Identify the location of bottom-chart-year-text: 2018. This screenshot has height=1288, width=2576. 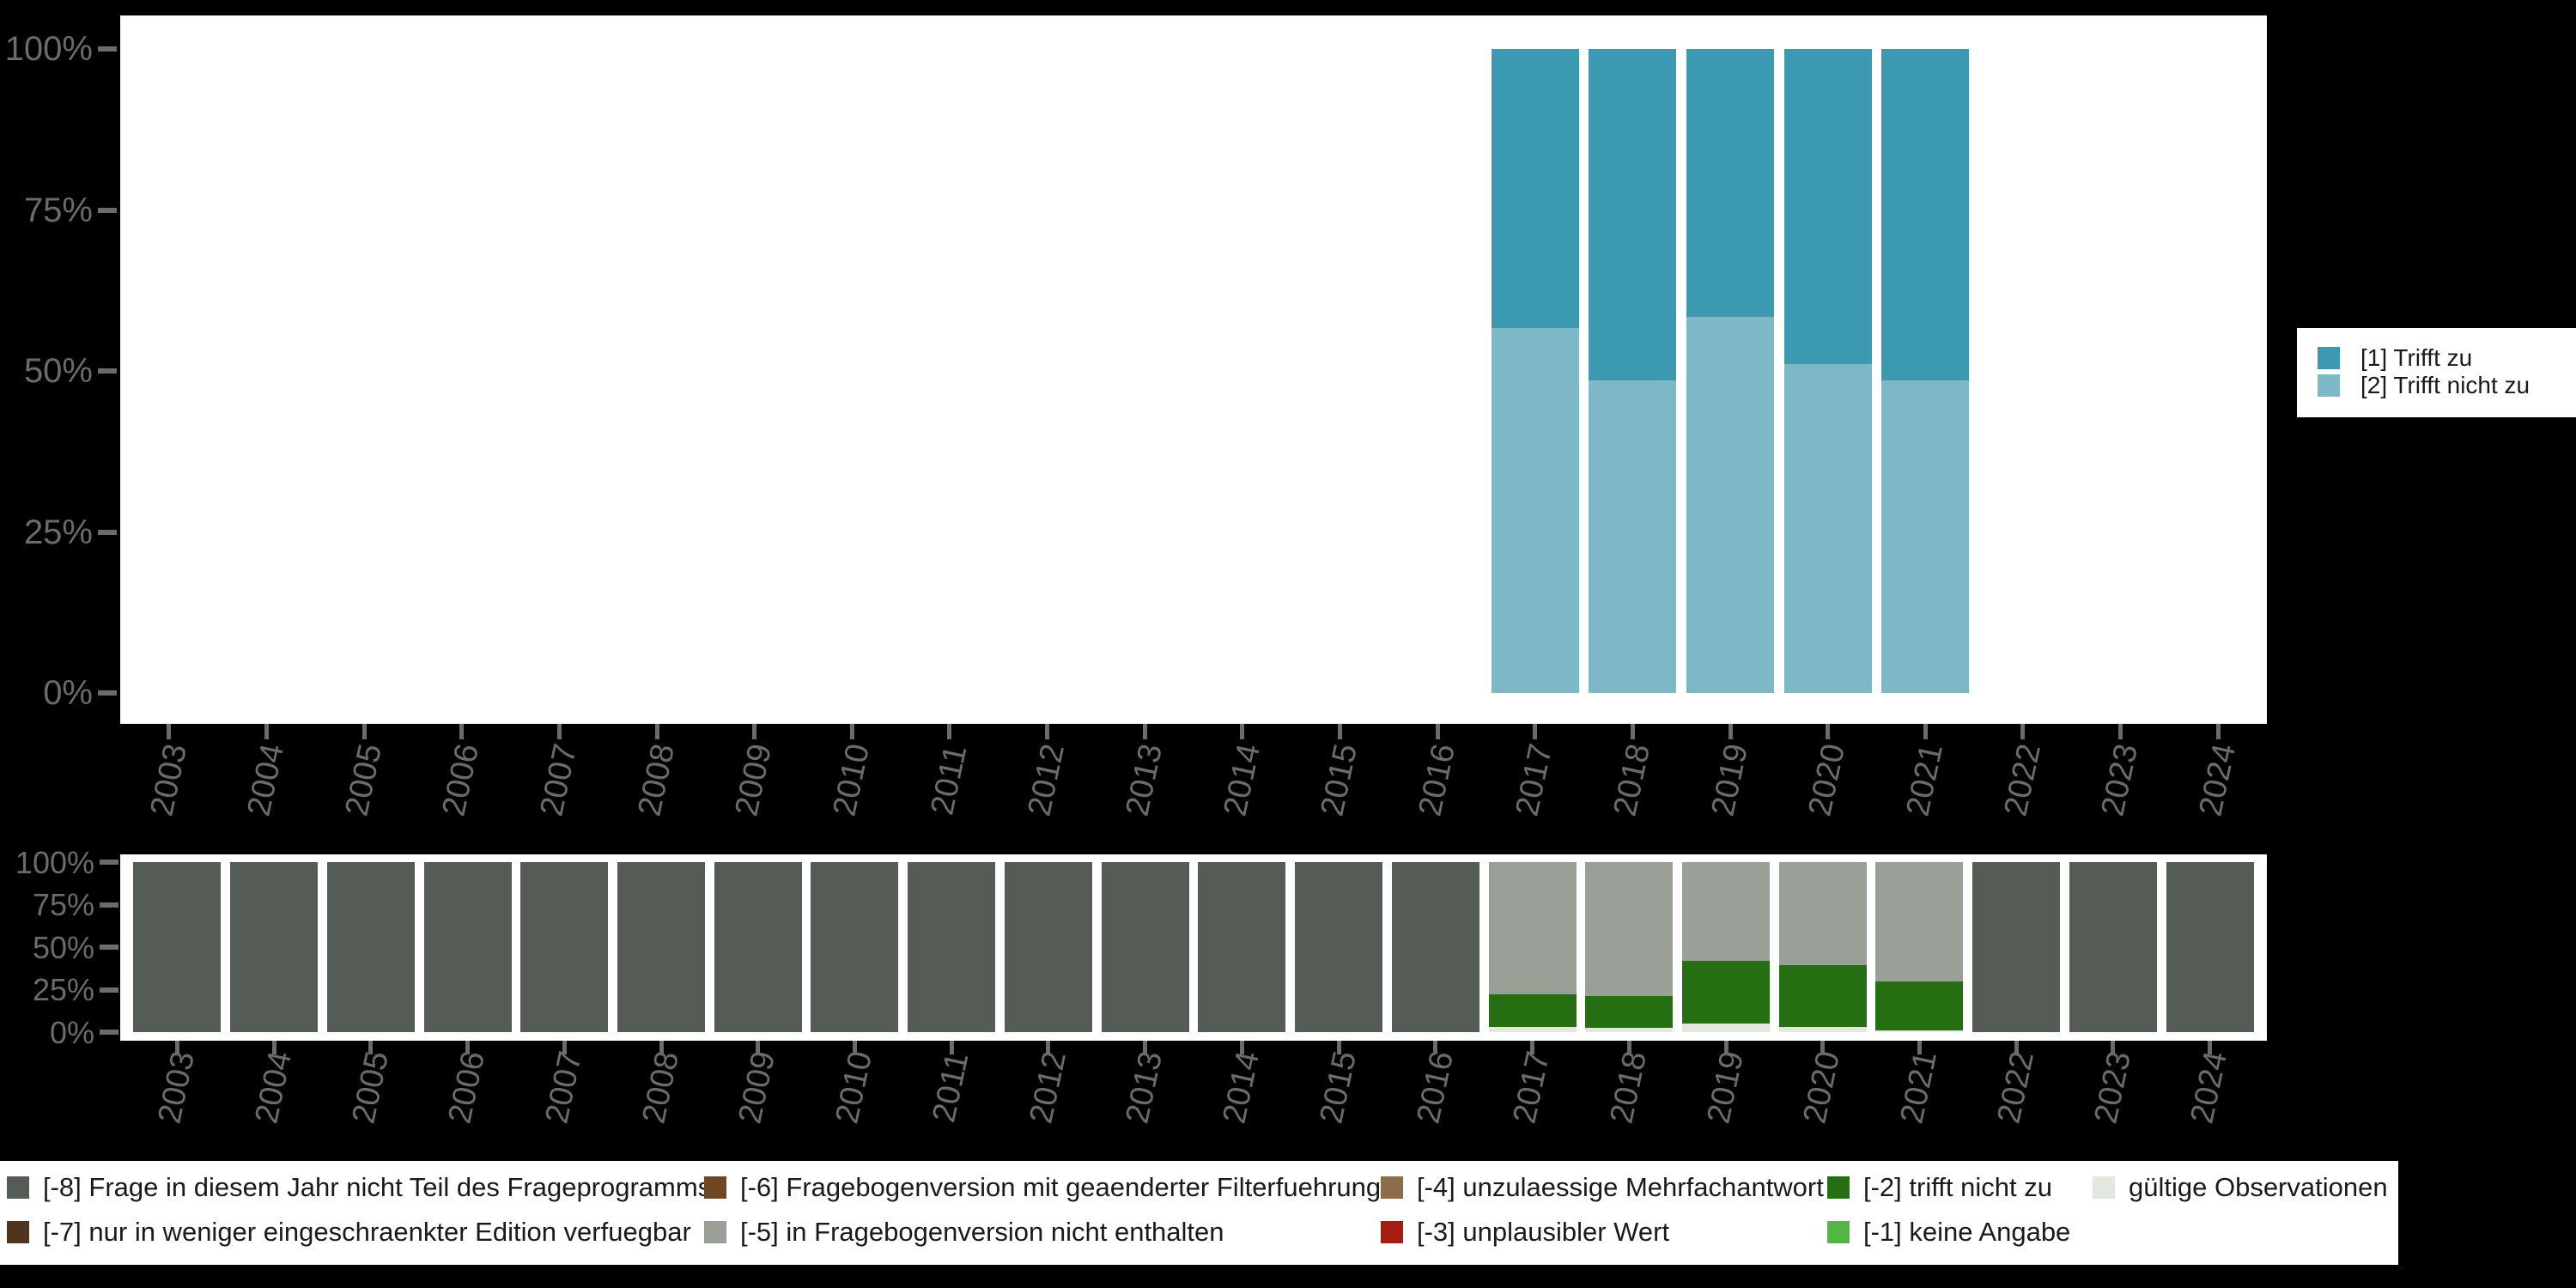
(1629, 1087).